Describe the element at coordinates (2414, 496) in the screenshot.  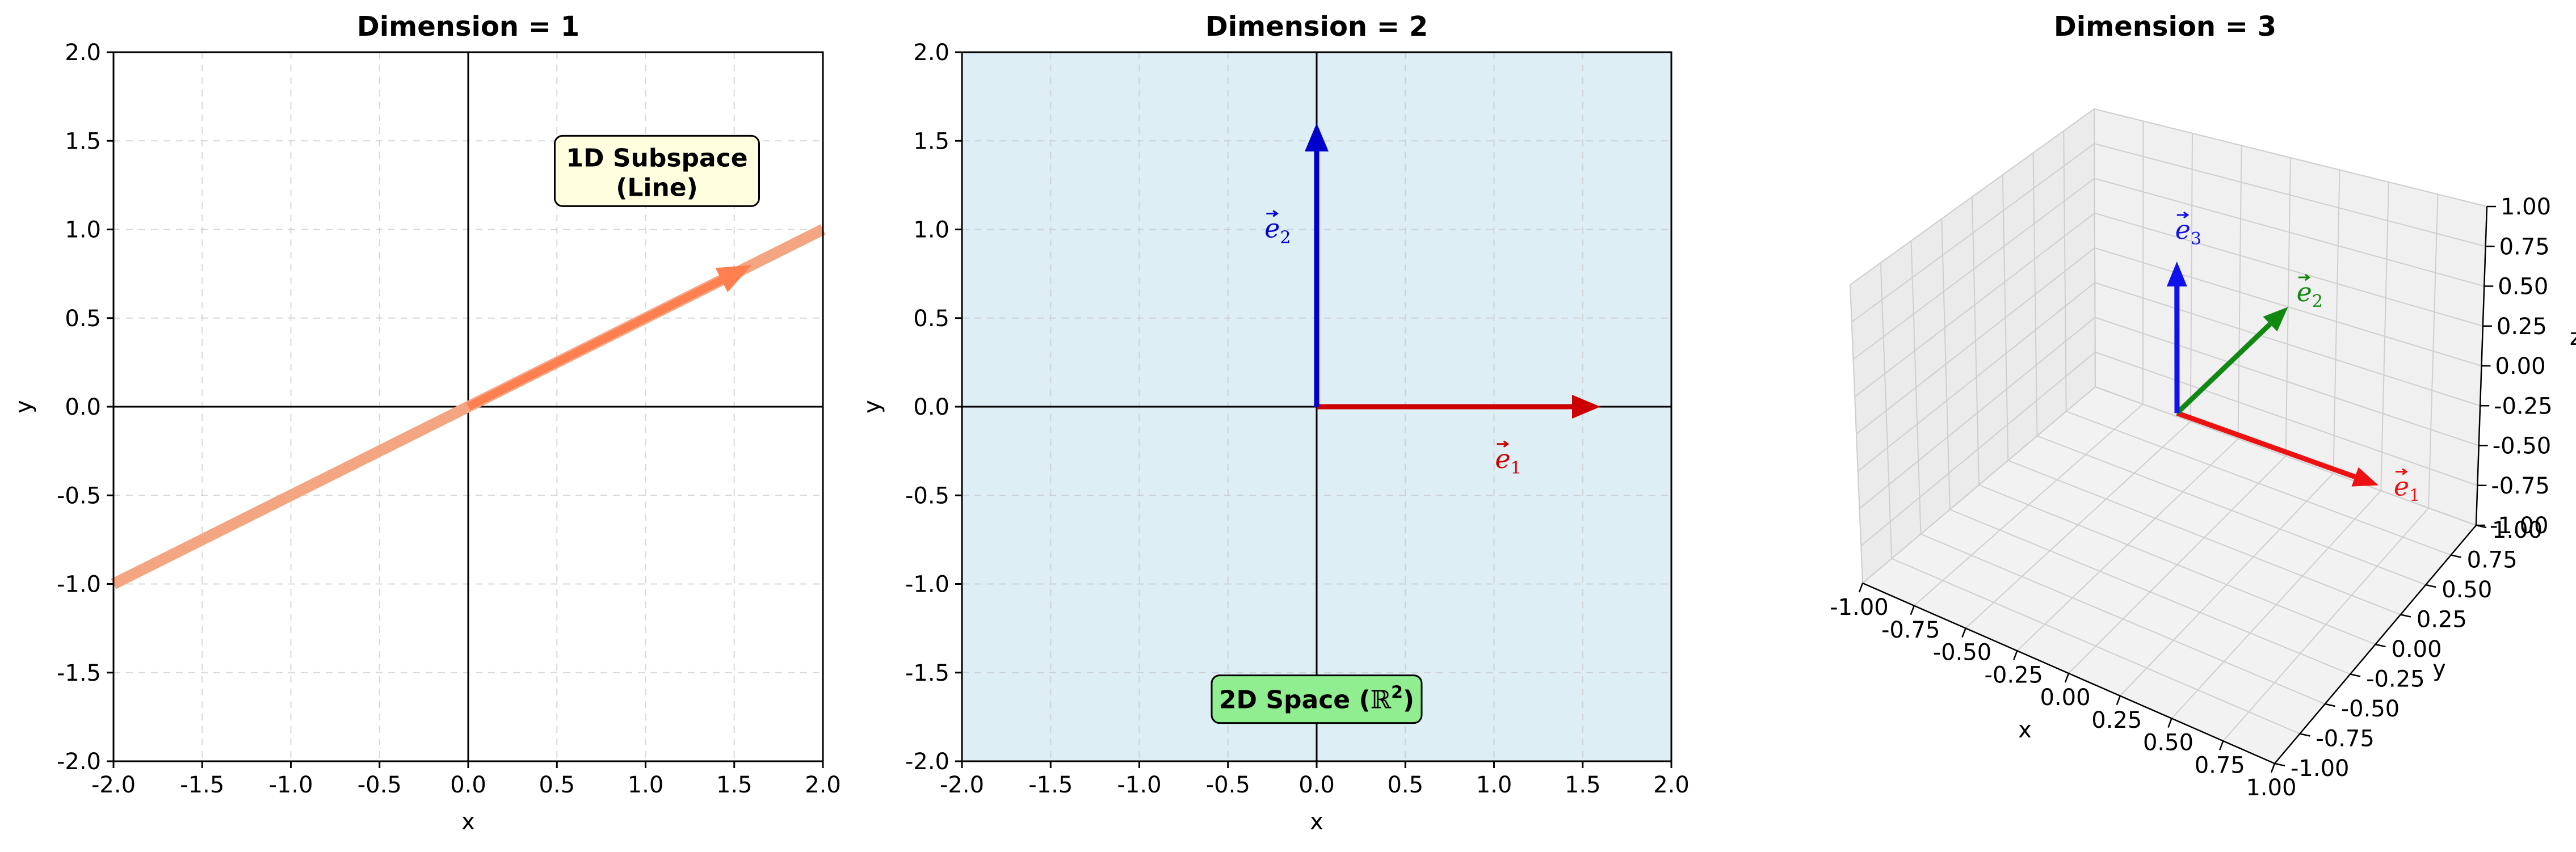
I see `vector-e1-label-subscript: 1` at that location.